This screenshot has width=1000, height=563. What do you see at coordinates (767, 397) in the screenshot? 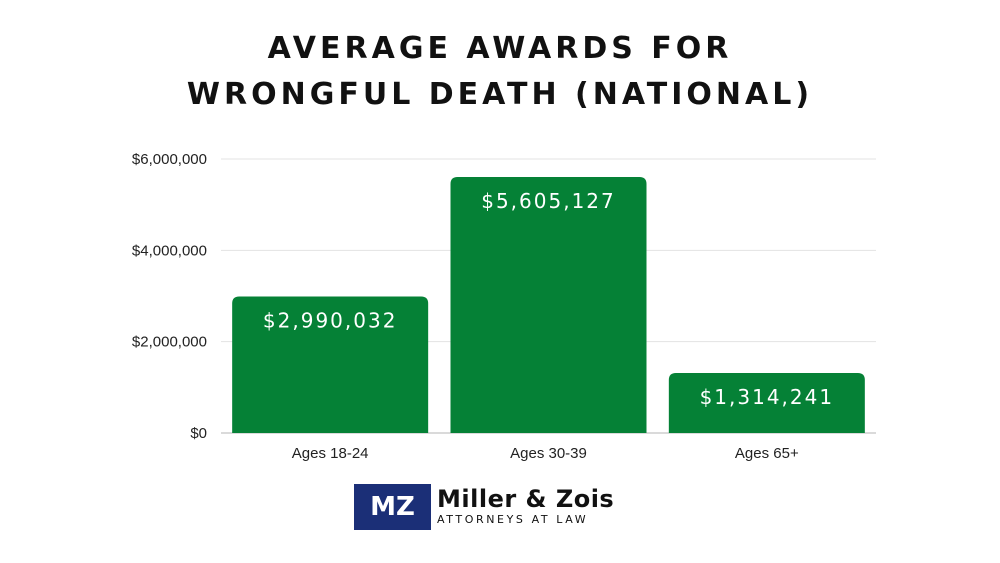
I see `bar-value-label: $1,314,241` at bounding box center [767, 397].